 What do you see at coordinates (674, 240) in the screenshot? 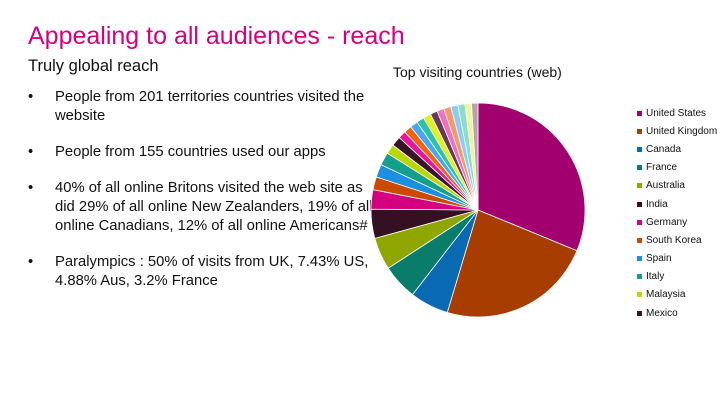
I see `legend-label: South Korea` at bounding box center [674, 240].